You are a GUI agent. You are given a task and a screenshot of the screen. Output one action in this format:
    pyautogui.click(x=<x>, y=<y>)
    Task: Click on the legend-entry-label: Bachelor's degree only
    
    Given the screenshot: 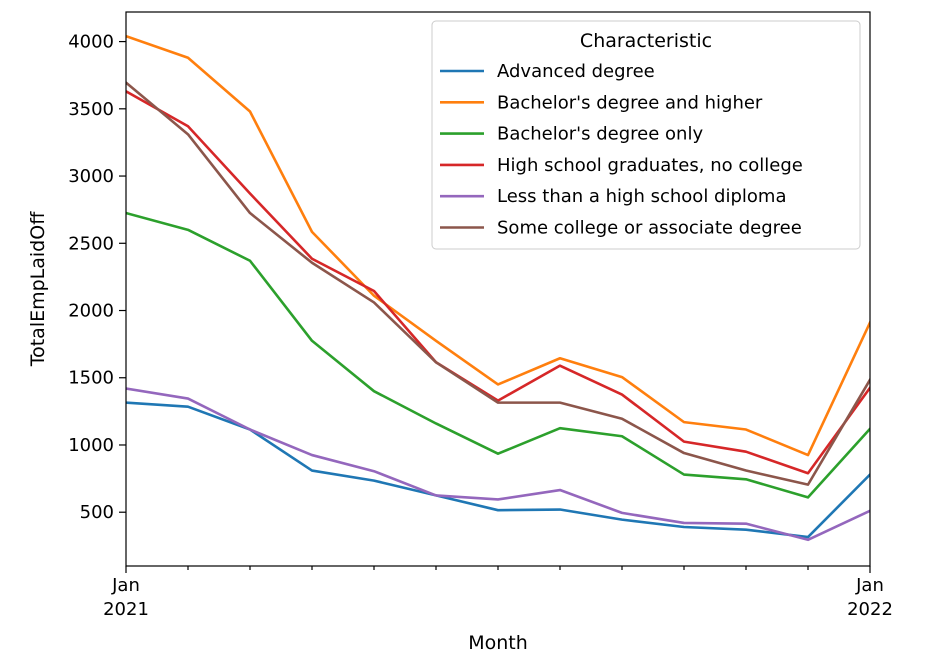 What is the action you would take?
    pyautogui.click(x=600, y=134)
    